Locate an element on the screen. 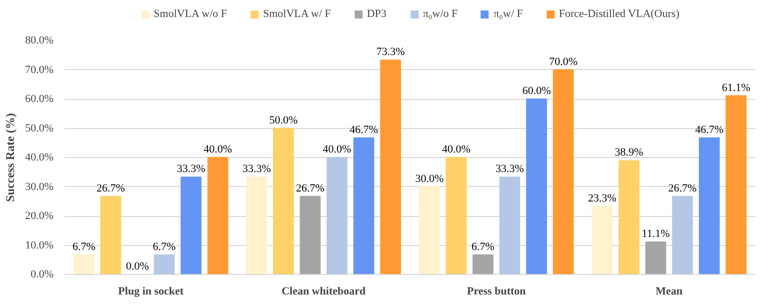 This screenshot has width=777, height=308. y-axis-title: Success Rate (%) is located at coordinates (10, 157).